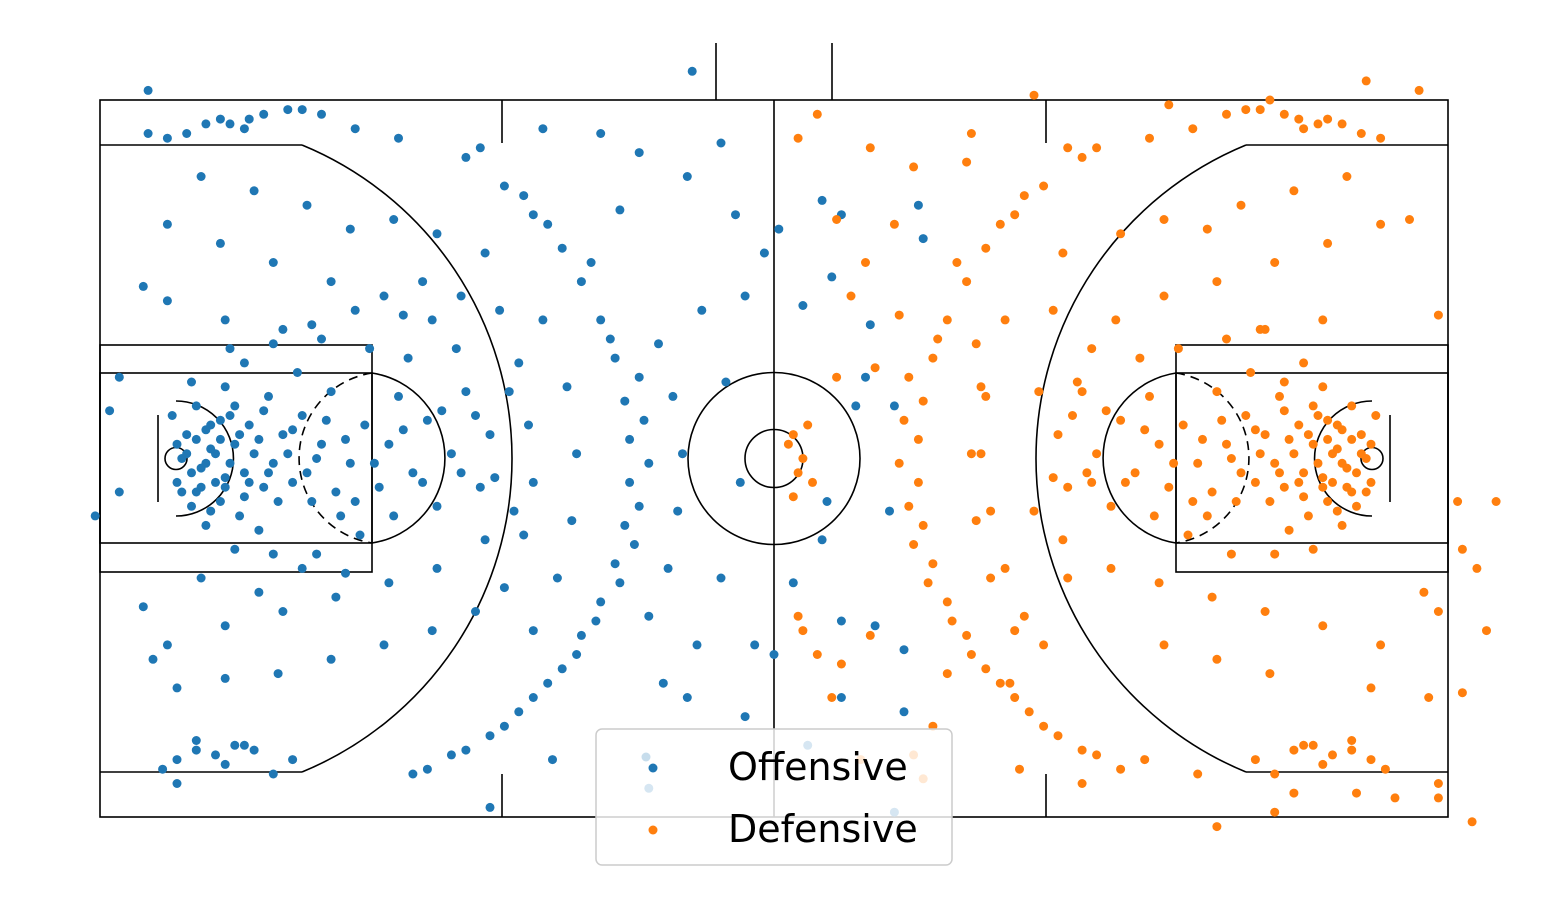 This screenshot has height=918, width=1548. What do you see at coordinates (774, 797) in the screenshot?
I see `legend: Offensive Defensive` at bounding box center [774, 797].